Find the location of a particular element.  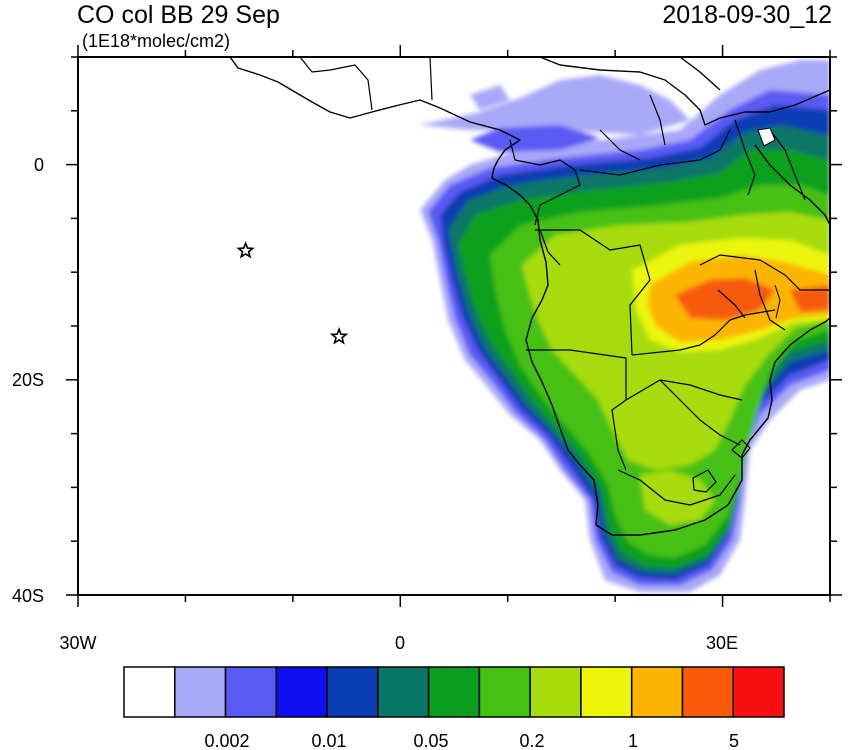

lake-victoria is located at coordinates (766, 137).